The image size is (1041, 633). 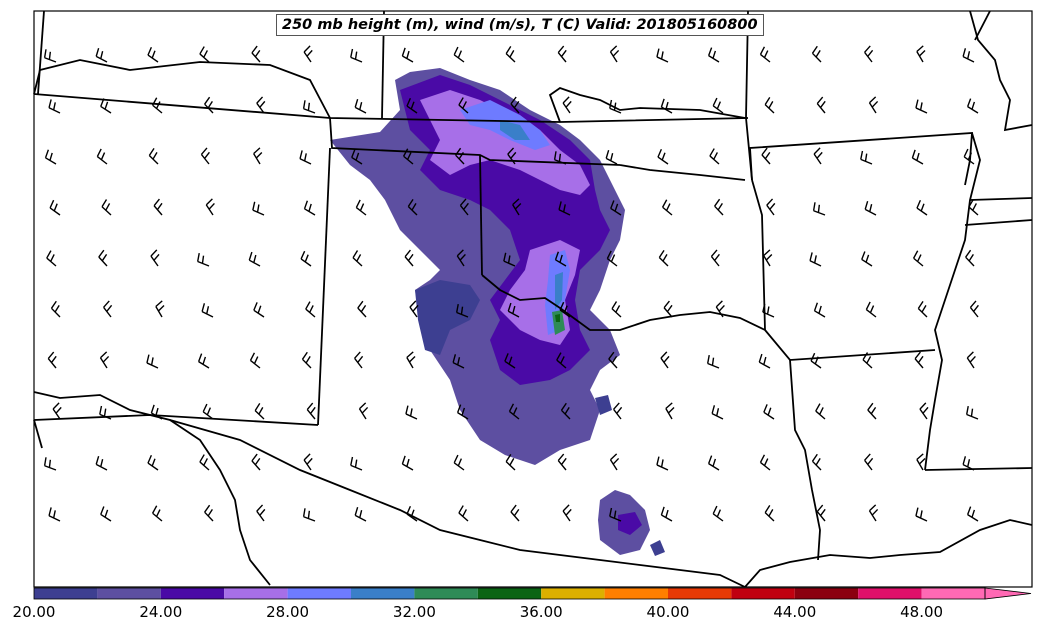 I want to click on colorbar-tick-label: 40.00, so click(x=668, y=612).